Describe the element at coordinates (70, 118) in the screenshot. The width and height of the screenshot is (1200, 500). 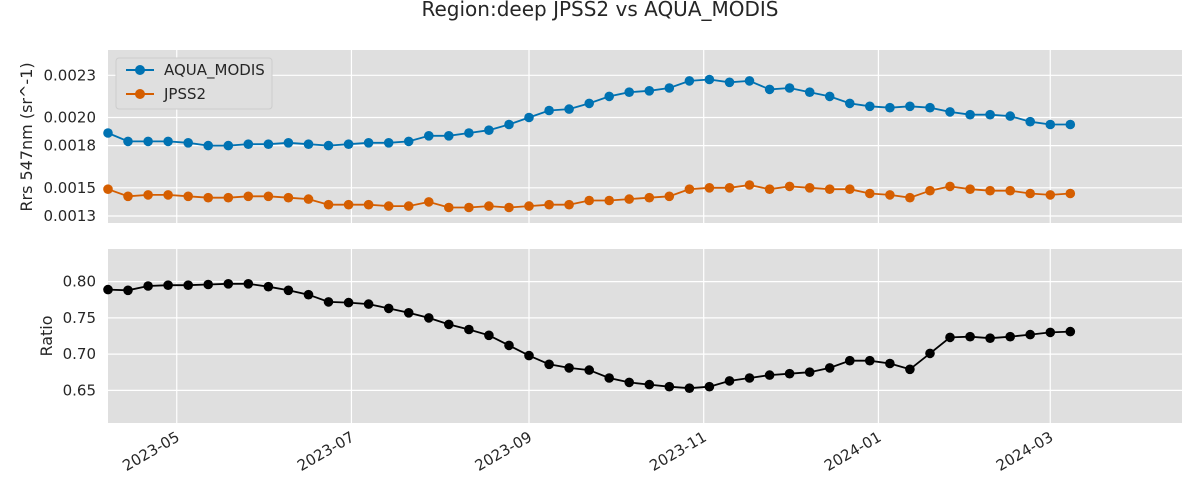
I see `rrs-y-tick-label: 0.0020` at that location.